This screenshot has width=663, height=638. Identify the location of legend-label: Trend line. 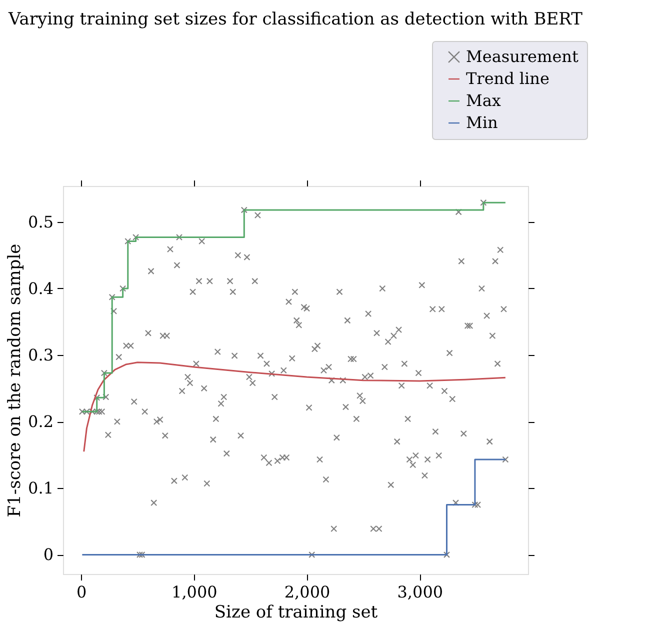
(508, 78).